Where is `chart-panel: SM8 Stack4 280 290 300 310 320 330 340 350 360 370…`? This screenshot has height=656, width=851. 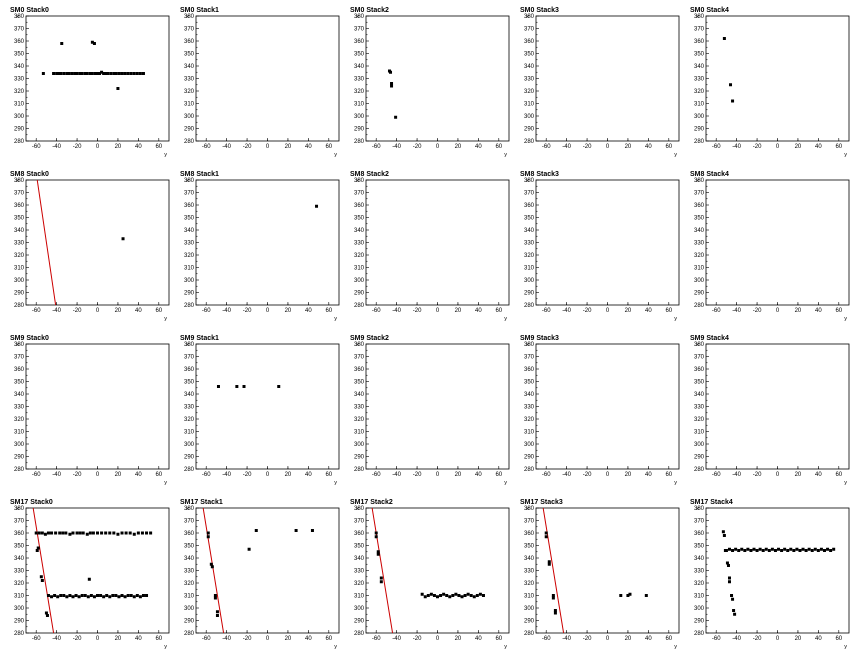
chart-panel: SM8 Stack4 280 290 300 310 320 330 340 350 360 370… is located at coordinates (765, 246).